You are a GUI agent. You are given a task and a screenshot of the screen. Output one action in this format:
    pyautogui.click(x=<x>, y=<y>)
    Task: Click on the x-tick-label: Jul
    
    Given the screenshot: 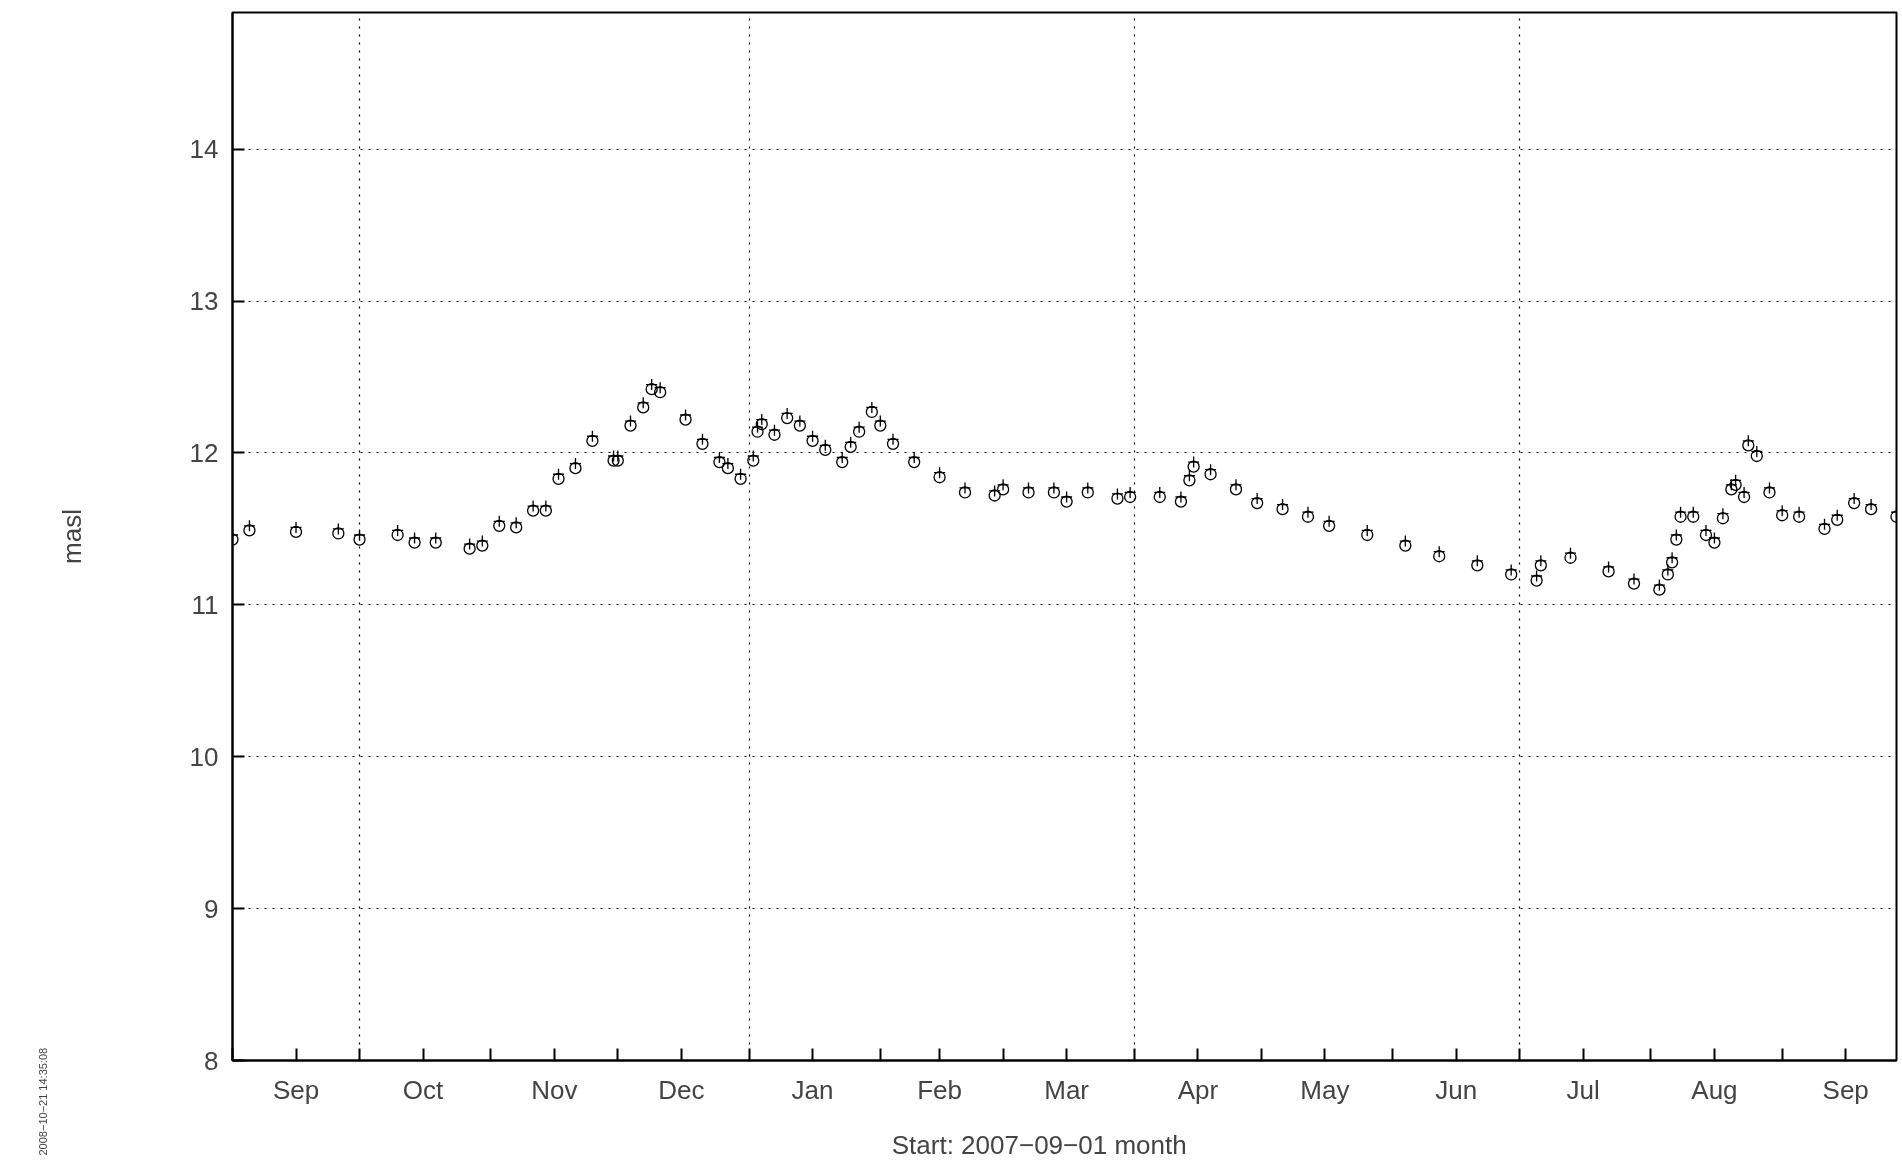 What is the action you would take?
    pyautogui.click(x=1583, y=1089)
    